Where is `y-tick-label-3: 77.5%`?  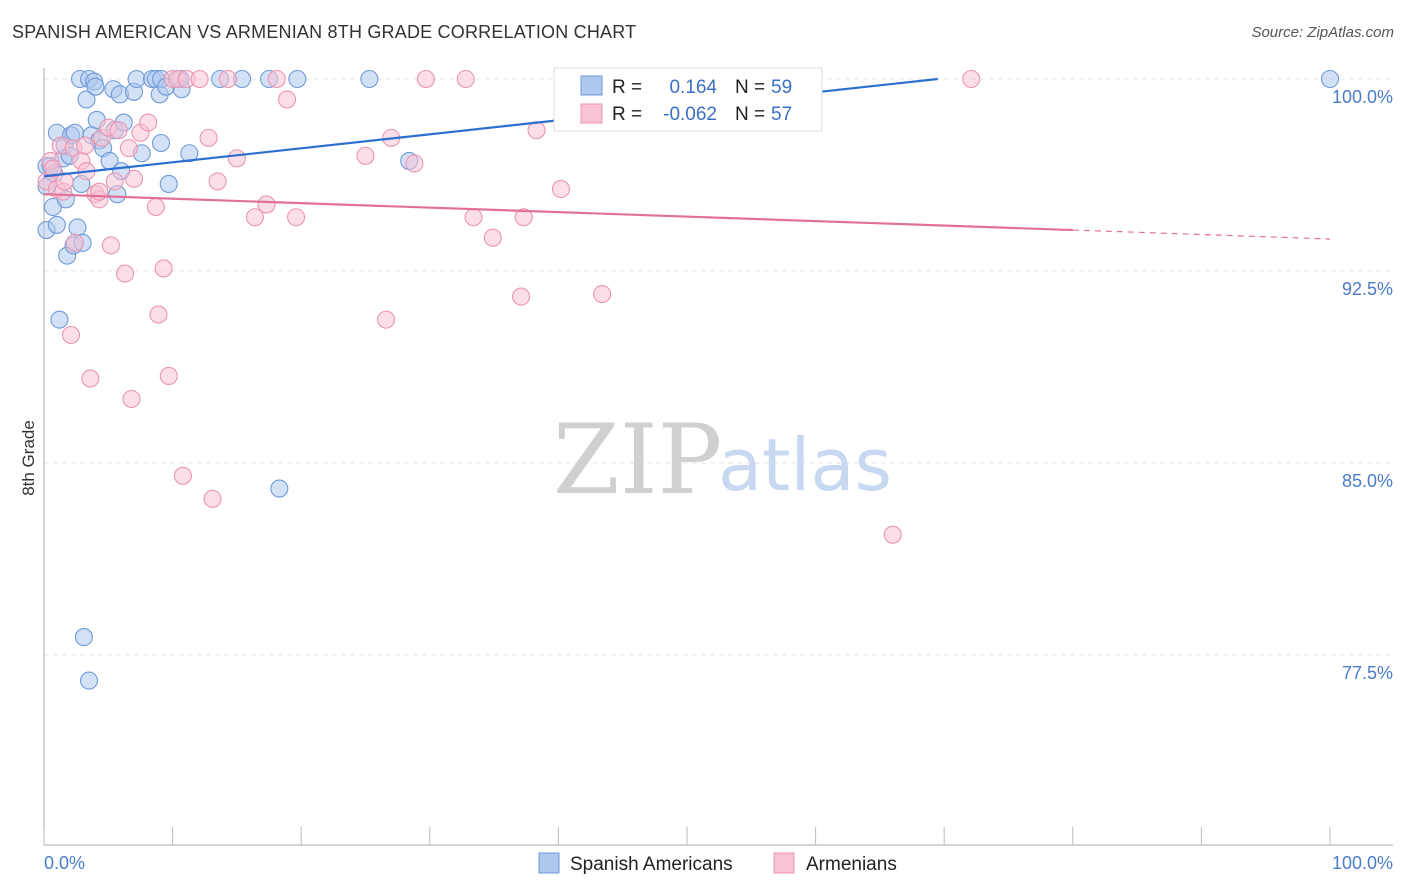
y-tick-label-3: 77.5% is located at coordinates (1367, 673).